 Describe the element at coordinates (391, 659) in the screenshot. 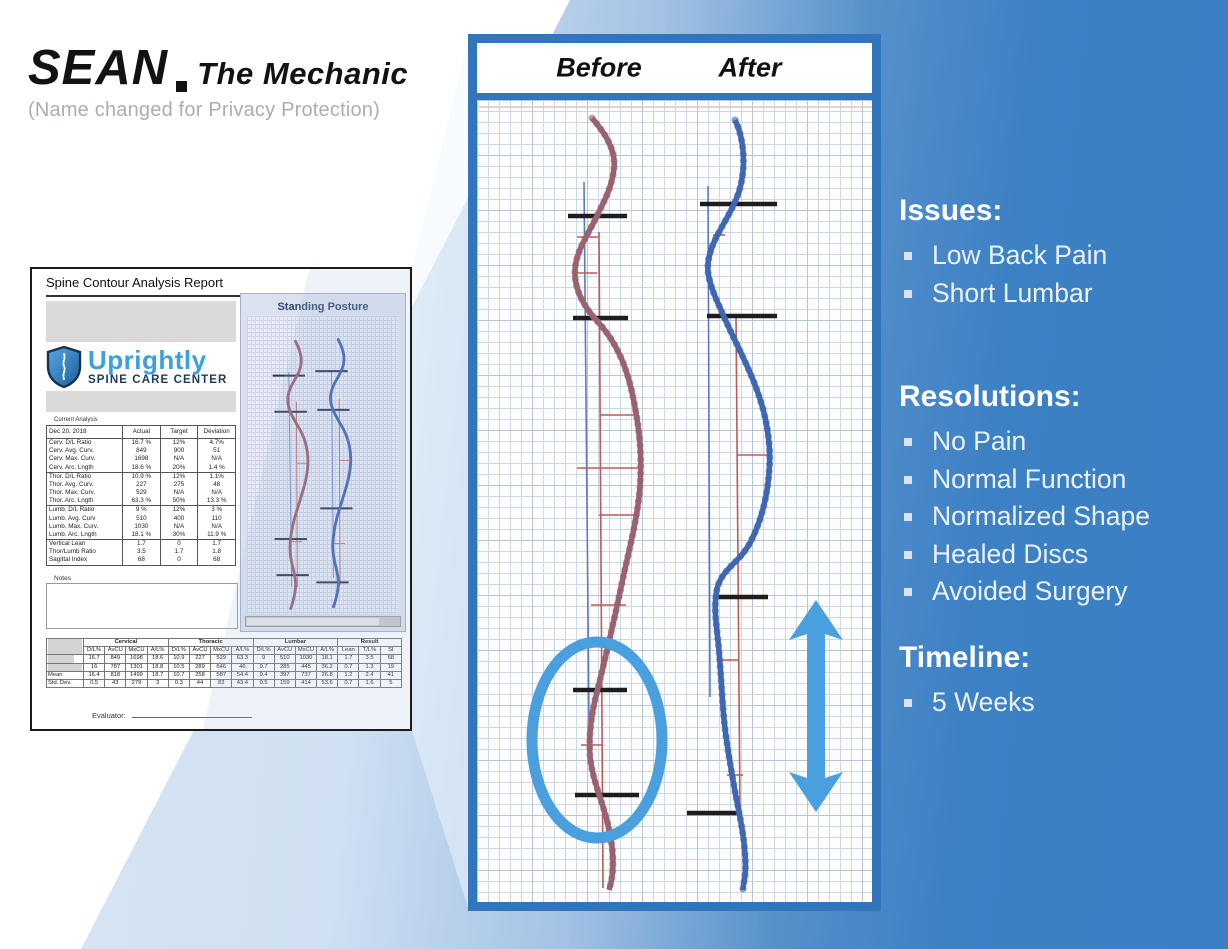

I see `summary-value: 68` at that location.